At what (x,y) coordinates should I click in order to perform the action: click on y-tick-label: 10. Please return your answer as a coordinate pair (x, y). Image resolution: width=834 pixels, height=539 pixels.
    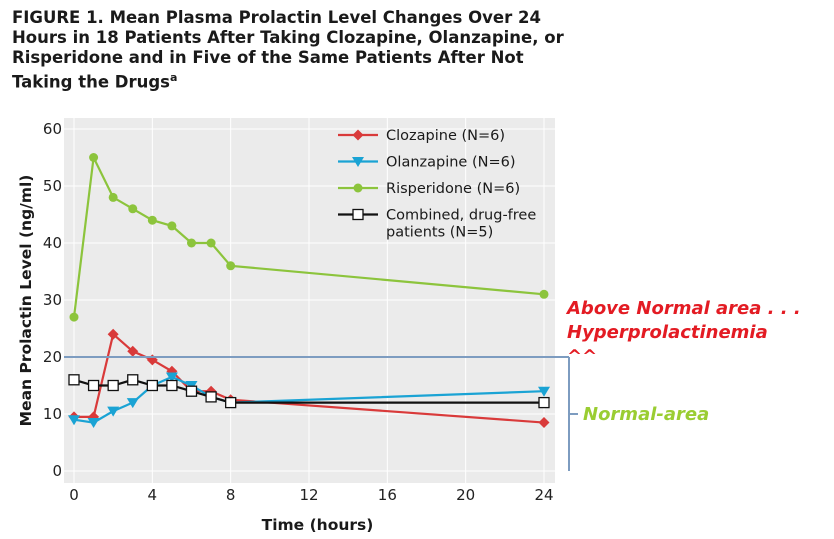
    Looking at the image, I should click on (52, 414).